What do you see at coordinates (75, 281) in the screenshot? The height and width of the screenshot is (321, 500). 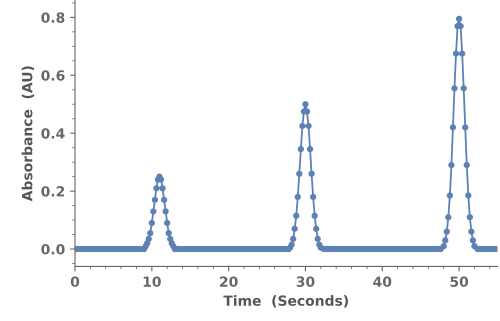 I see `x-tick-label: 0` at bounding box center [75, 281].